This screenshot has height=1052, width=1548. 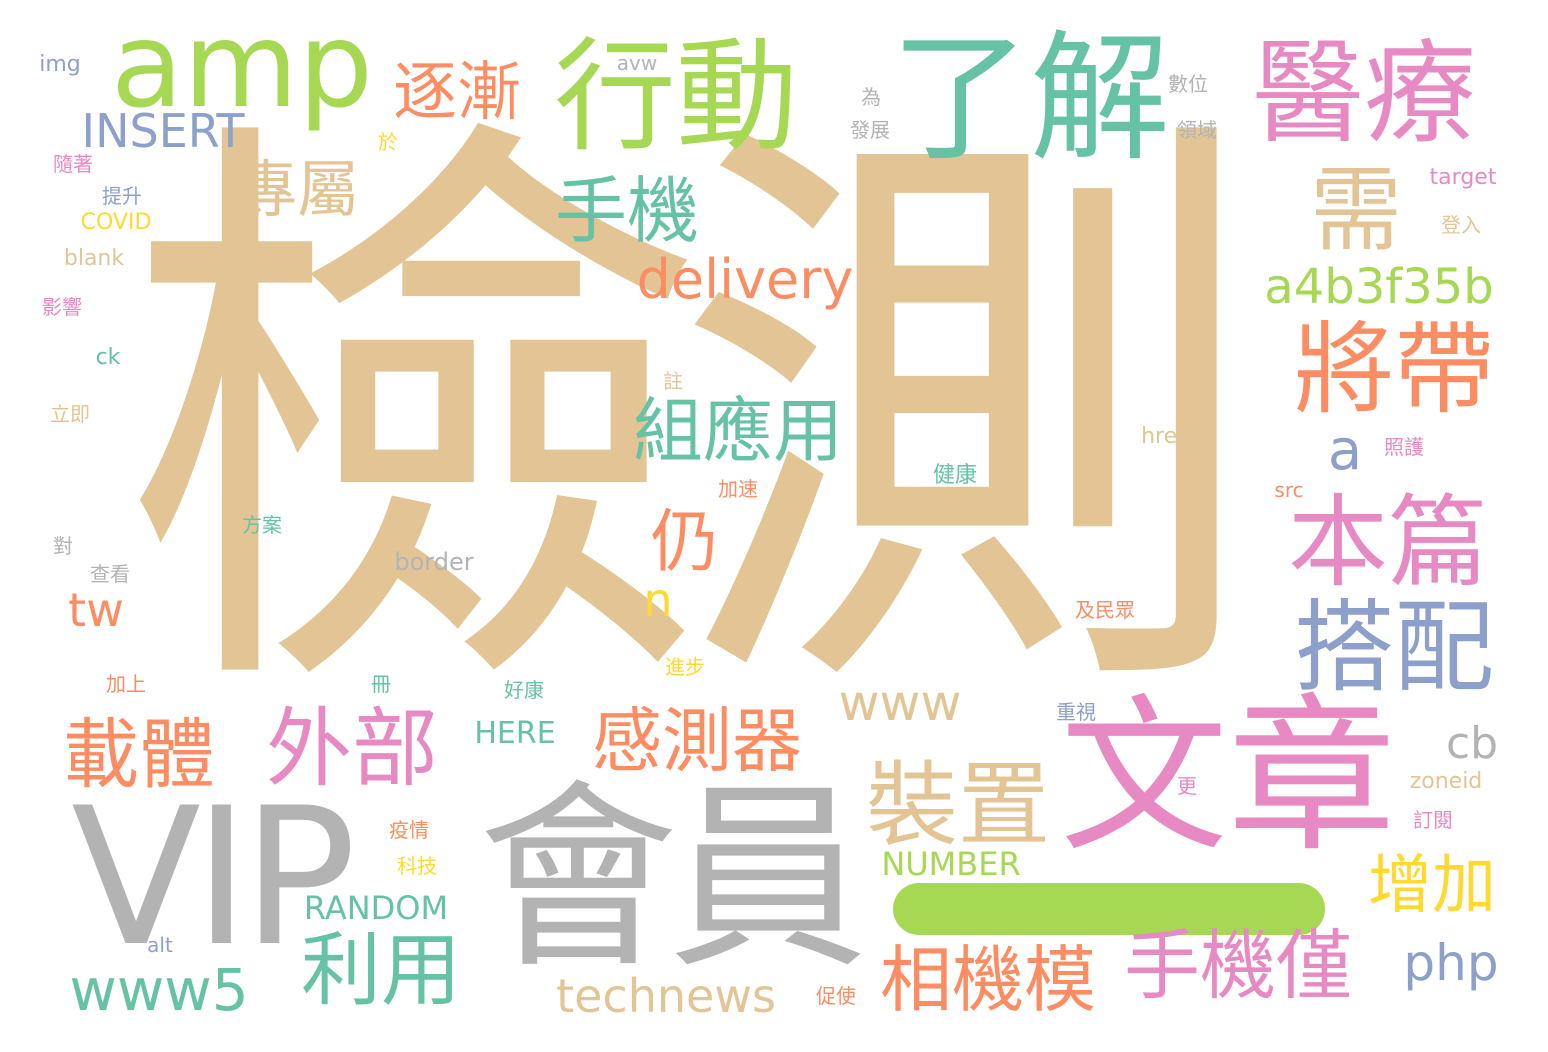 What do you see at coordinates (1472, 743) in the screenshot?
I see `word-cb: cb` at bounding box center [1472, 743].